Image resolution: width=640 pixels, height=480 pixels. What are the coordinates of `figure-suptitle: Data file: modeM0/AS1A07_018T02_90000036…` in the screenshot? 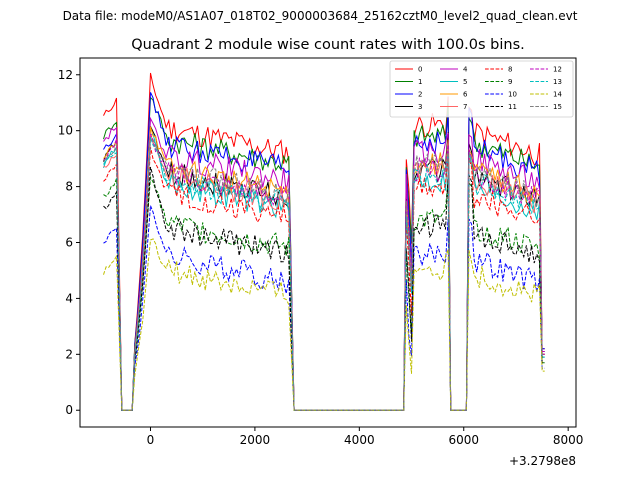 It's located at (320, 16).